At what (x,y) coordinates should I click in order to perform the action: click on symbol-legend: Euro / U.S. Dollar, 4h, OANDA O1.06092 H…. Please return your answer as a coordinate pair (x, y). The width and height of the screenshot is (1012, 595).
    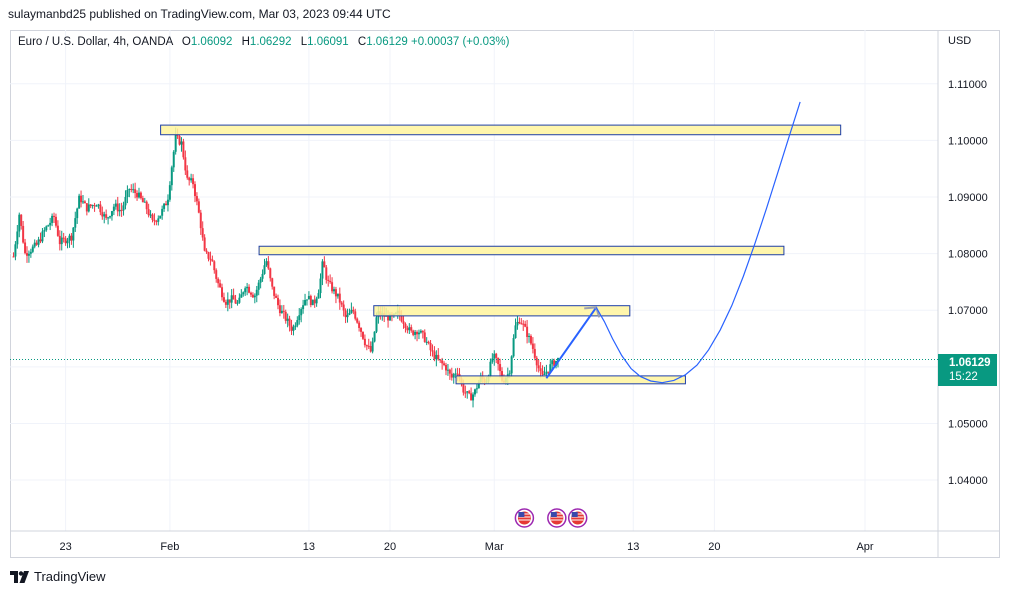
    Looking at the image, I should click on (263, 42).